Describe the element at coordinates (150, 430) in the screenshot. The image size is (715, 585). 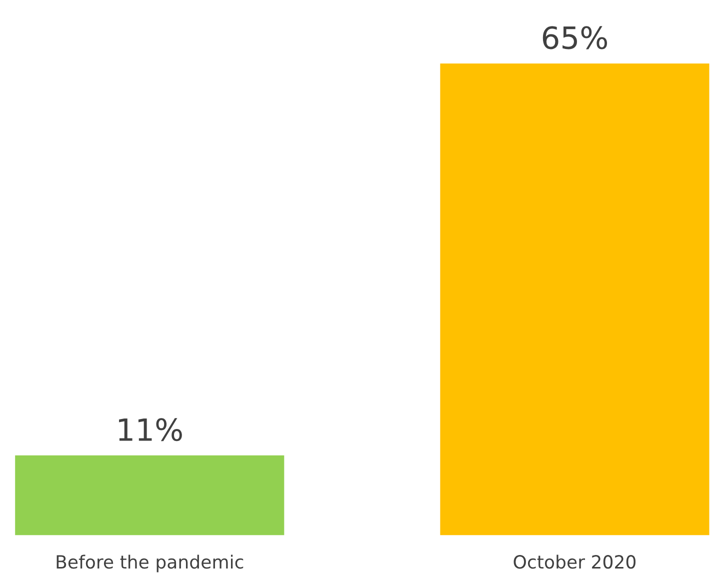
I see `data-label: 11%` at that location.